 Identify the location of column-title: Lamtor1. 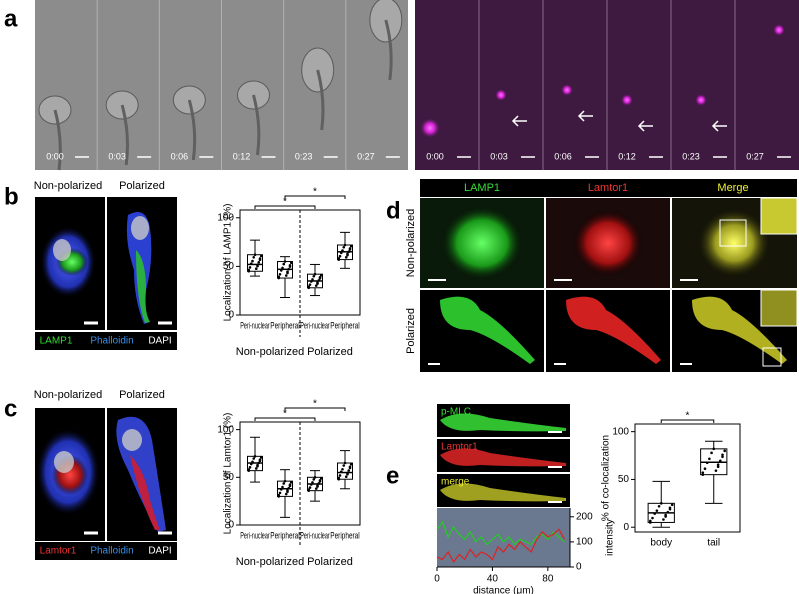
(608, 188).